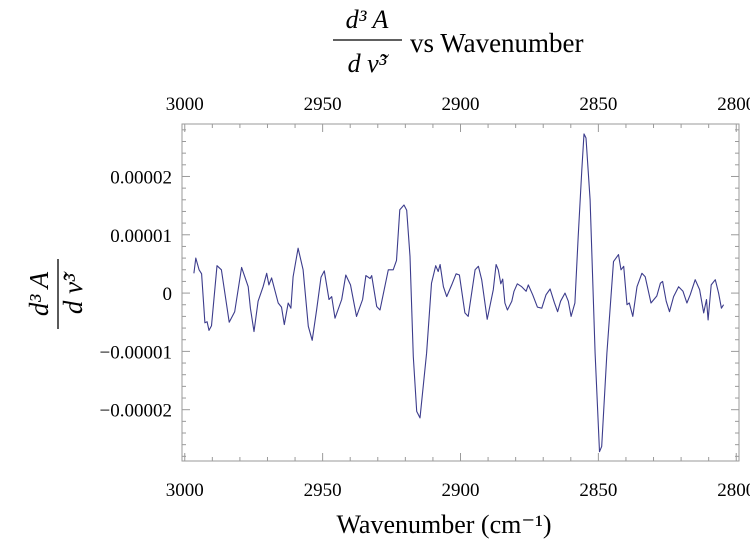  What do you see at coordinates (141, 236) in the screenshot?
I see `y-tick-label: 0.00001` at bounding box center [141, 236].